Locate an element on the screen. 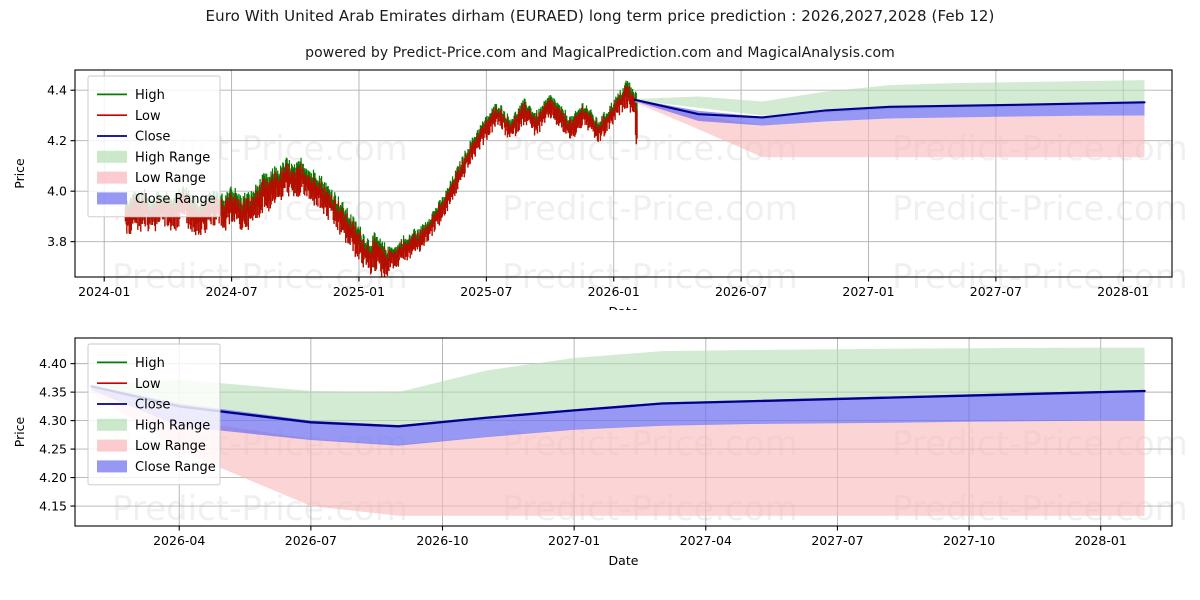 The image size is (1200, 600). y-tick-label: 4.35 is located at coordinates (53, 392).